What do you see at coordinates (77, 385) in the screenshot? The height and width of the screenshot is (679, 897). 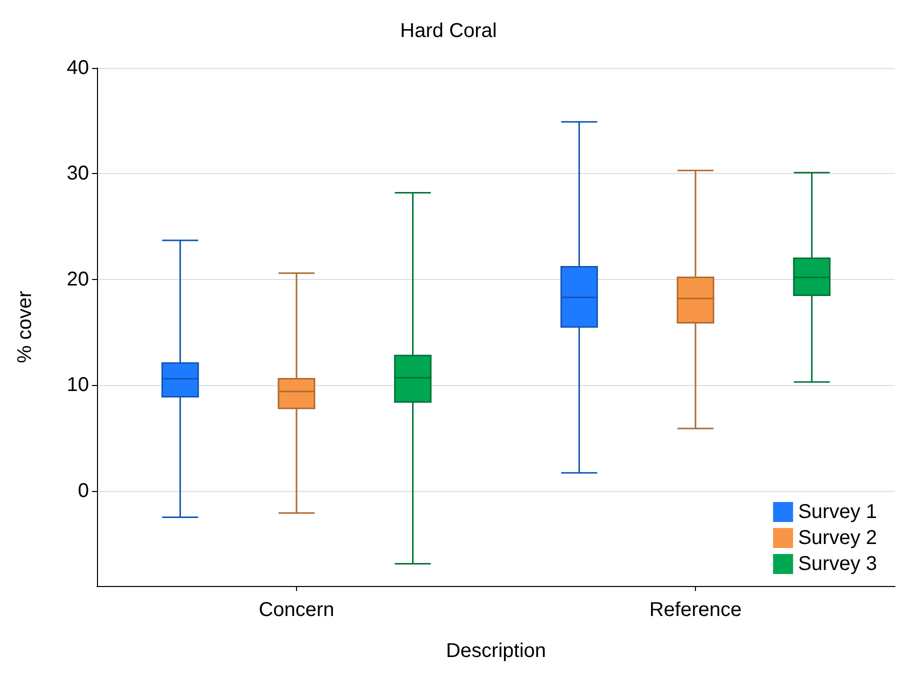 I see `y-tick-label: 10` at bounding box center [77, 385].